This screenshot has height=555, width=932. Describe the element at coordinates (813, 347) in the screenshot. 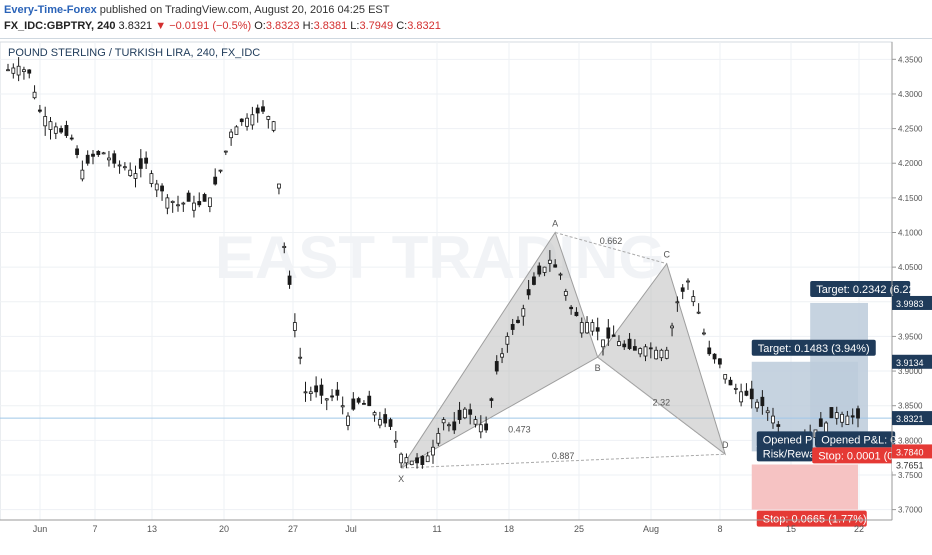

I see `target-1-label-bg` at that location.